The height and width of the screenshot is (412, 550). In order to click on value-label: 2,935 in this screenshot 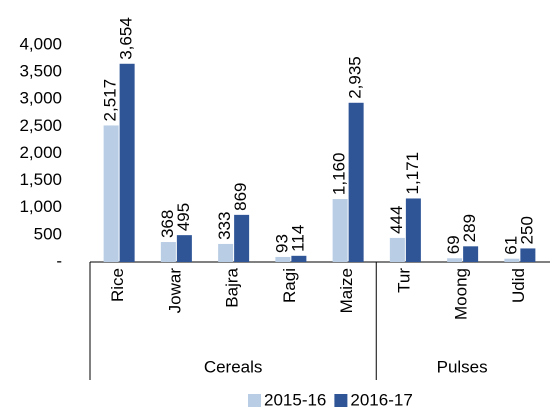, I will do `click(355, 77)`.